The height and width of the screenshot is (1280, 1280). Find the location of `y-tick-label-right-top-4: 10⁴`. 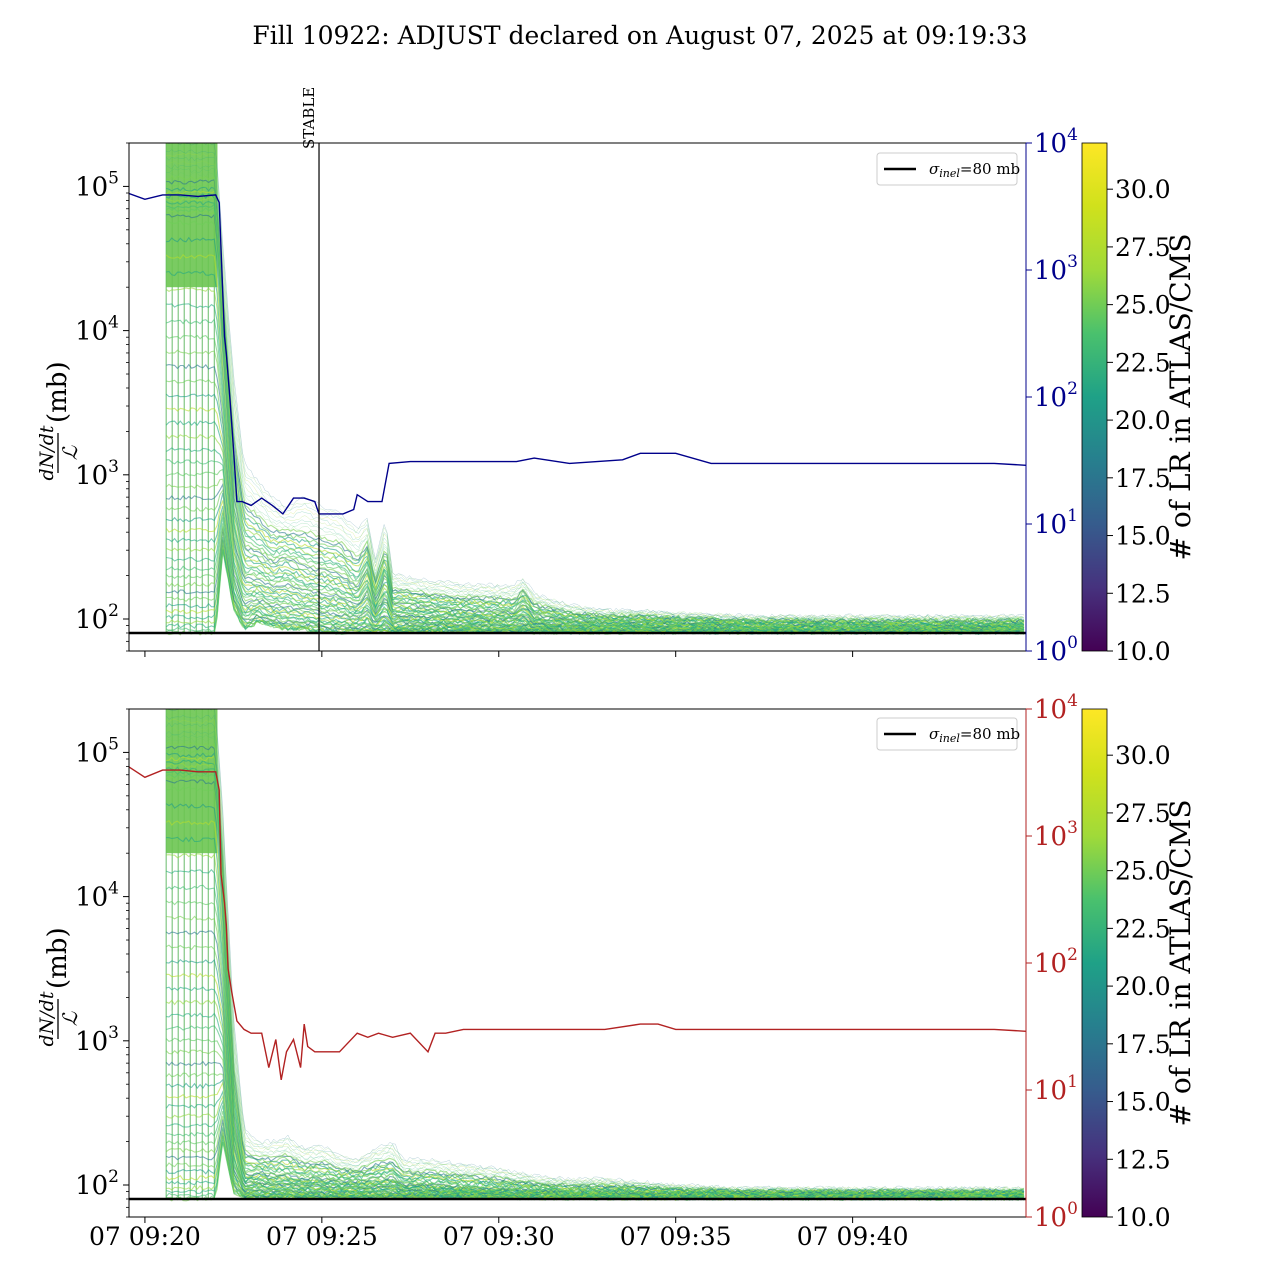

y-tick-label-right-top-4: 10⁴ is located at coordinates (1056, 142).